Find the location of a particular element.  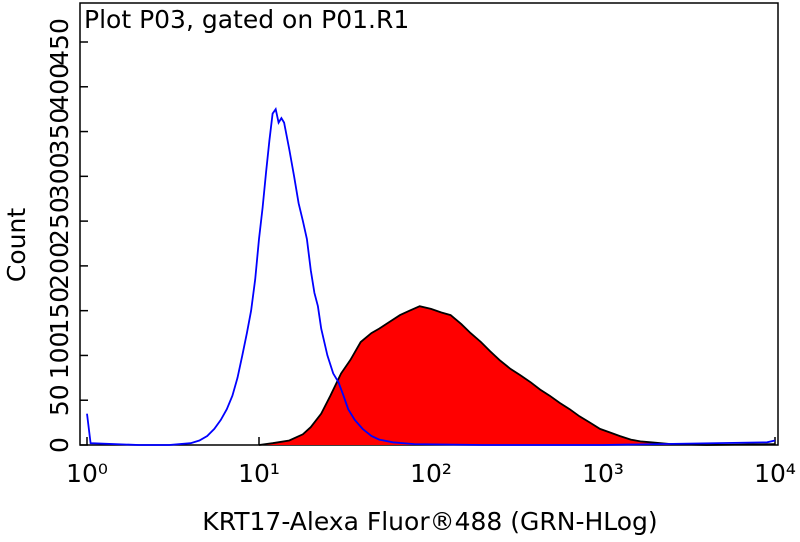

y-tick-label: 100 is located at coordinates (59, 356).